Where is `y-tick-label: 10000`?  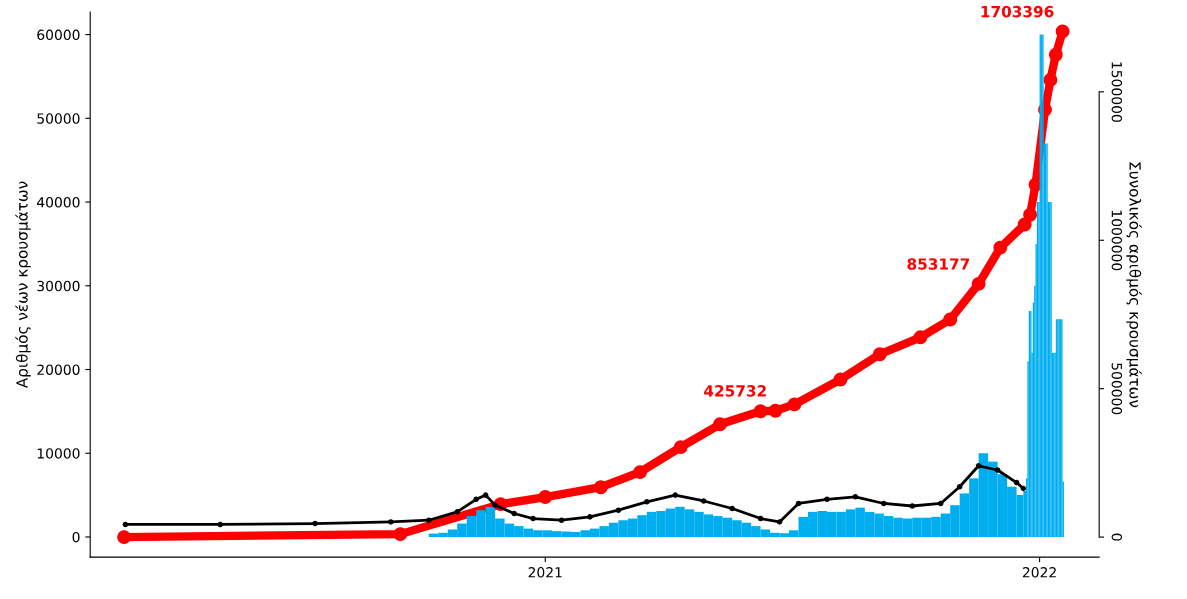
y-tick-label: 10000 is located at coordinates (58, 453).